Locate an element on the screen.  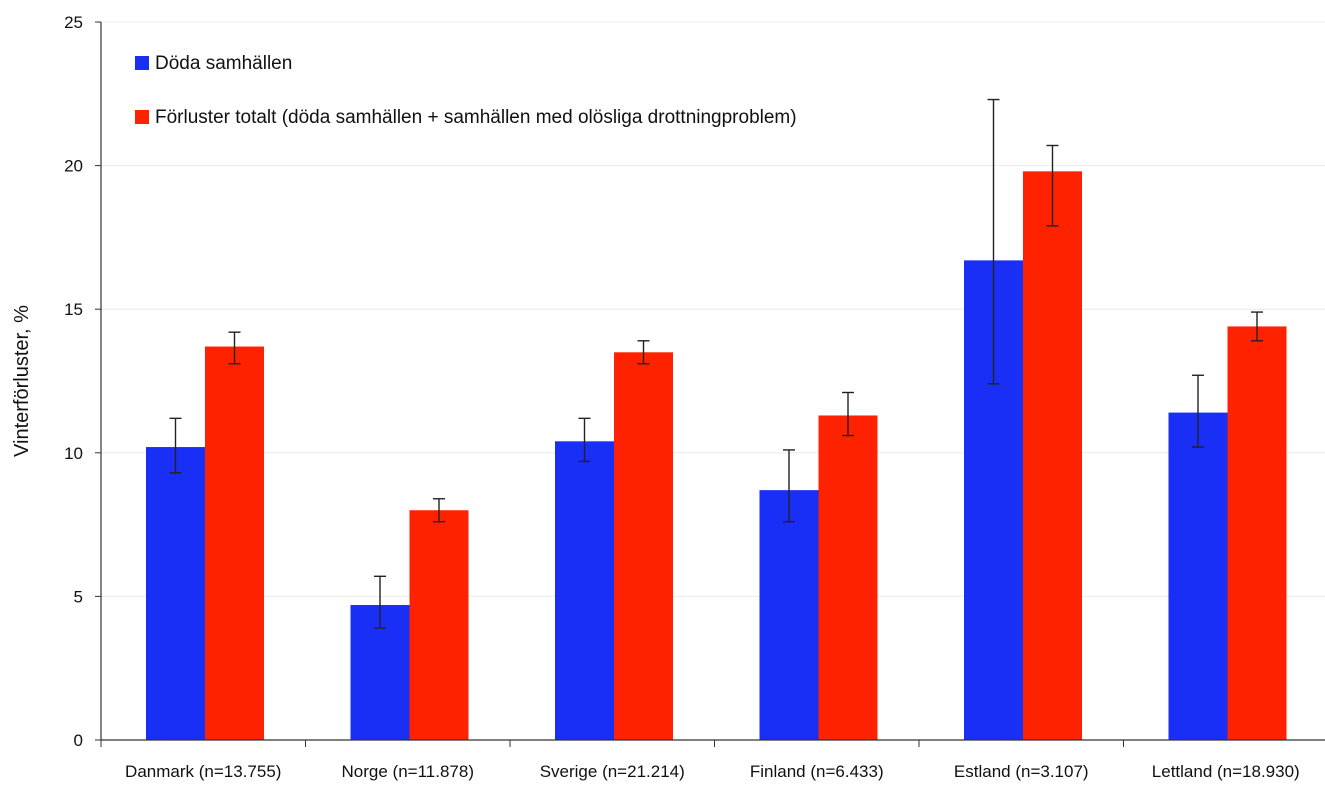
x-category-label: Estland (n=3.107) is located at coordinates (1021, 771).